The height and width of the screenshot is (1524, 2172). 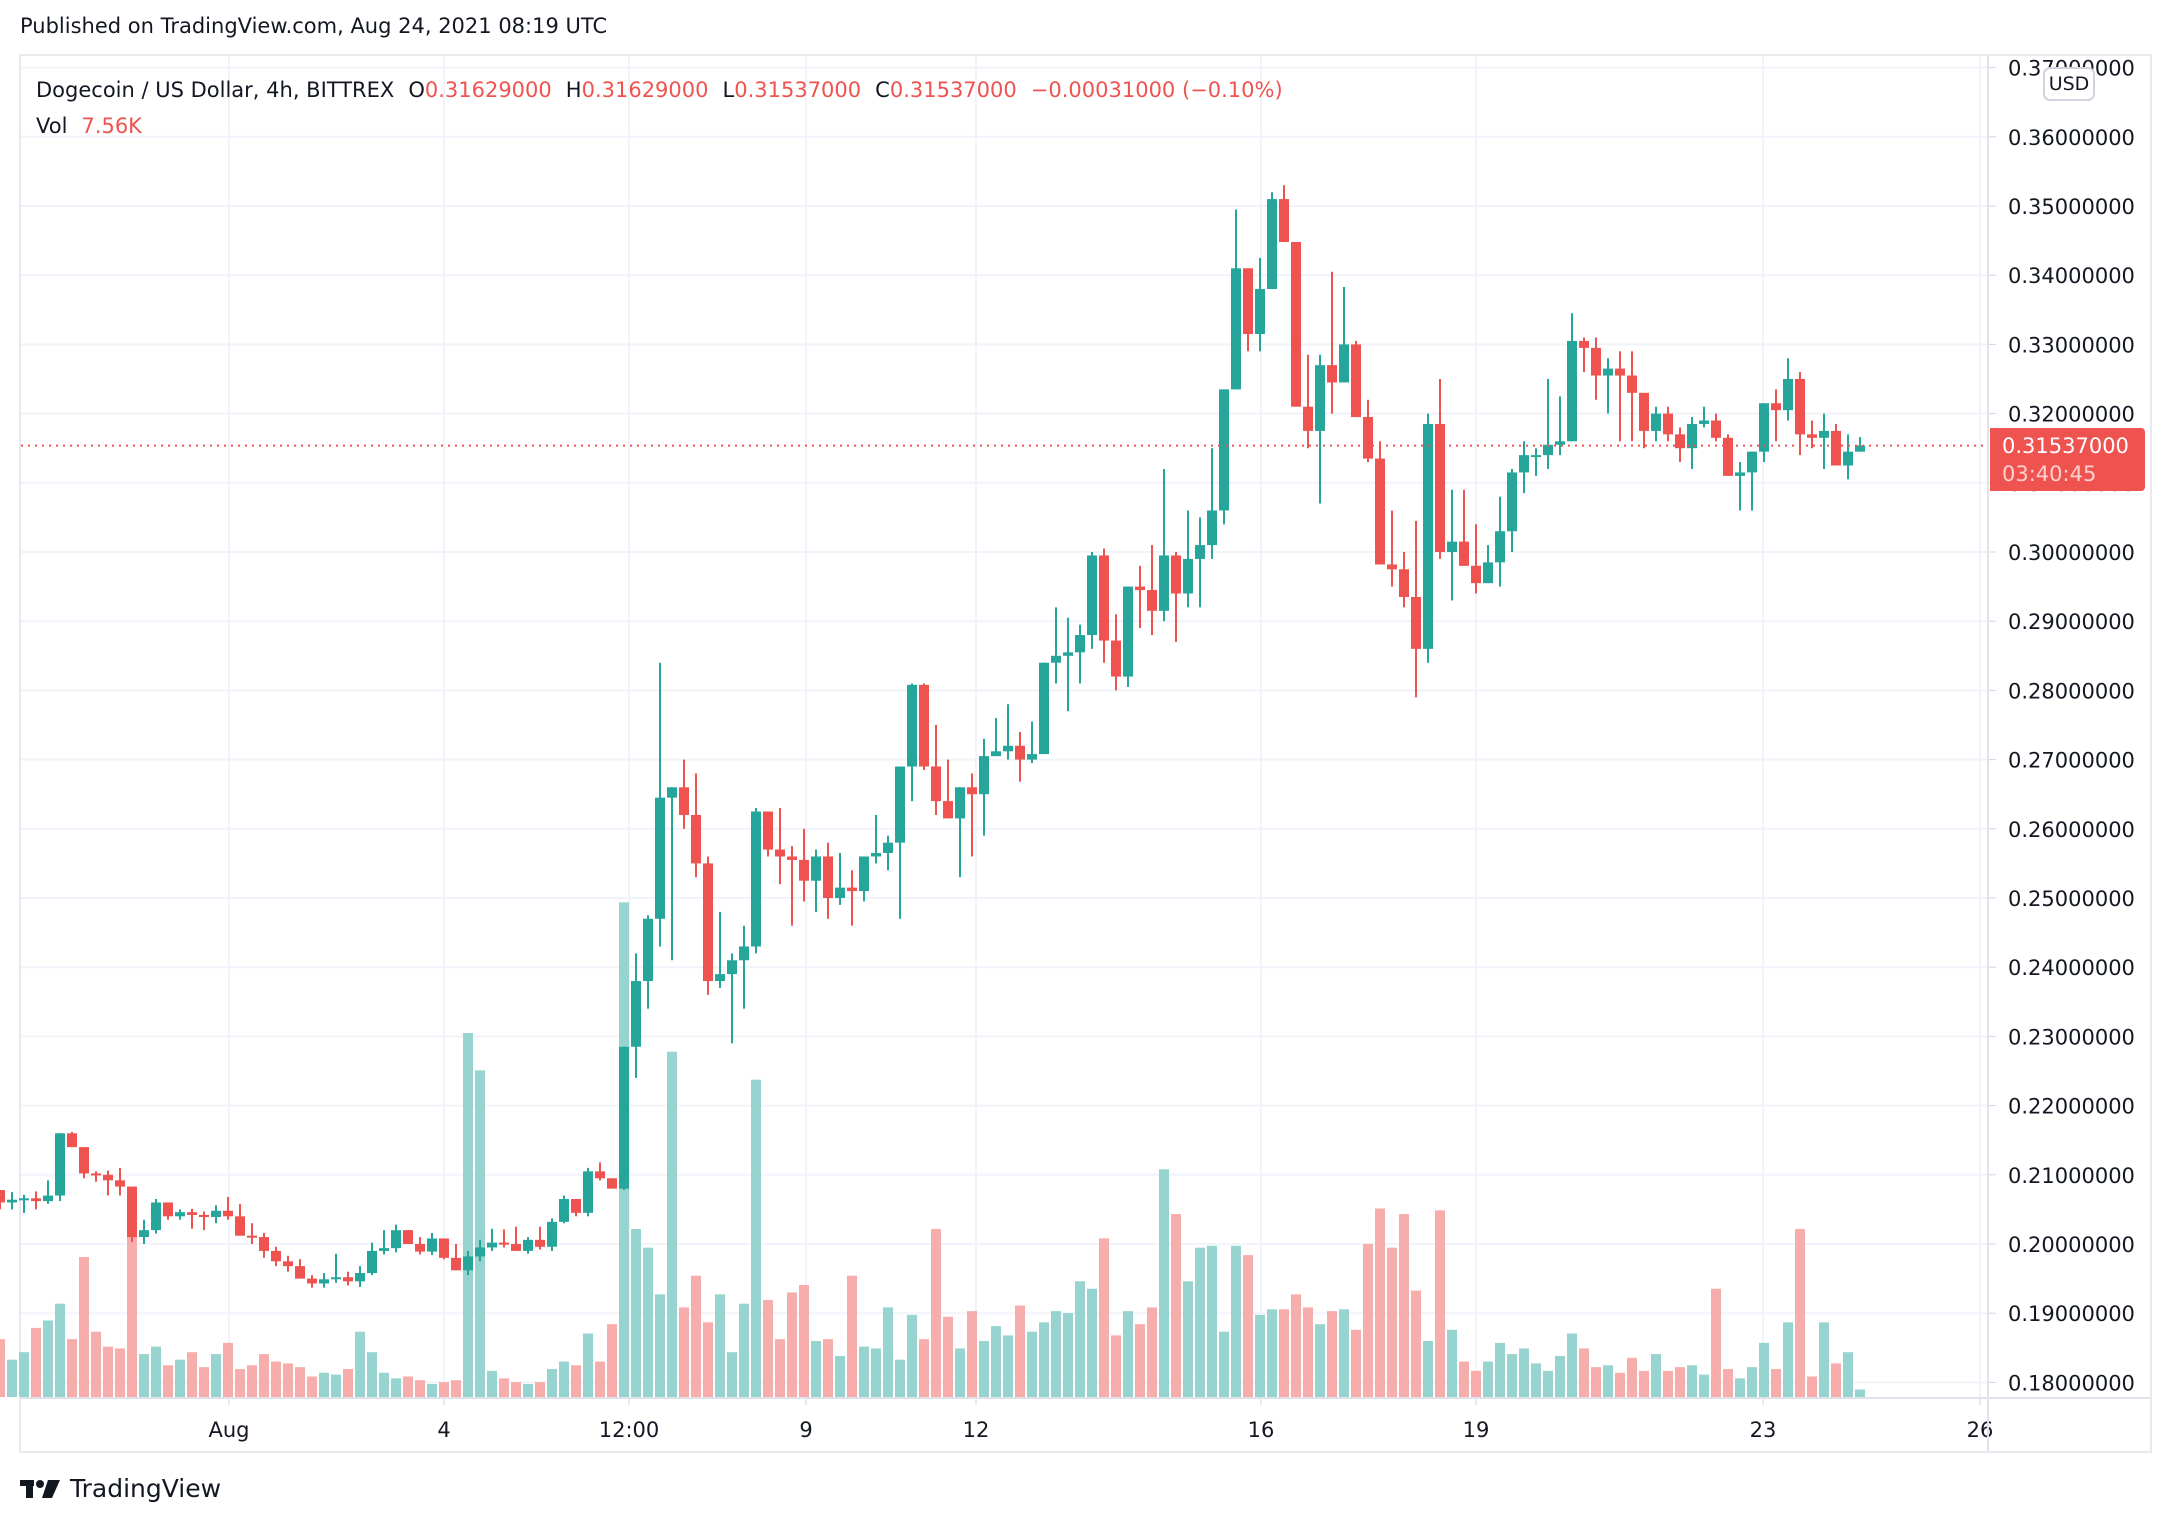 What do you see at coordinates (2071, 1037) in the screenshot?
I see `y-tick-label: 0.23000000` at bounding box center [2071, 1037].